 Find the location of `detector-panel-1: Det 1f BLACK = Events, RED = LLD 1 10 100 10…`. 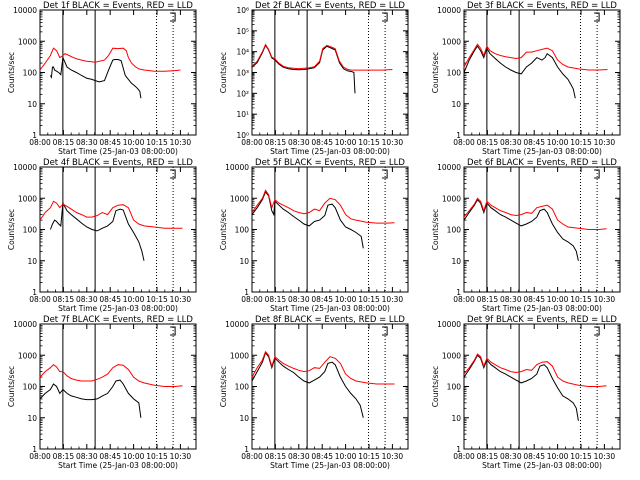

detector-panel-1: Det 1f BLACK = Events, RED = LLD 1 10 100 10… is located at coordinates (102, 78).